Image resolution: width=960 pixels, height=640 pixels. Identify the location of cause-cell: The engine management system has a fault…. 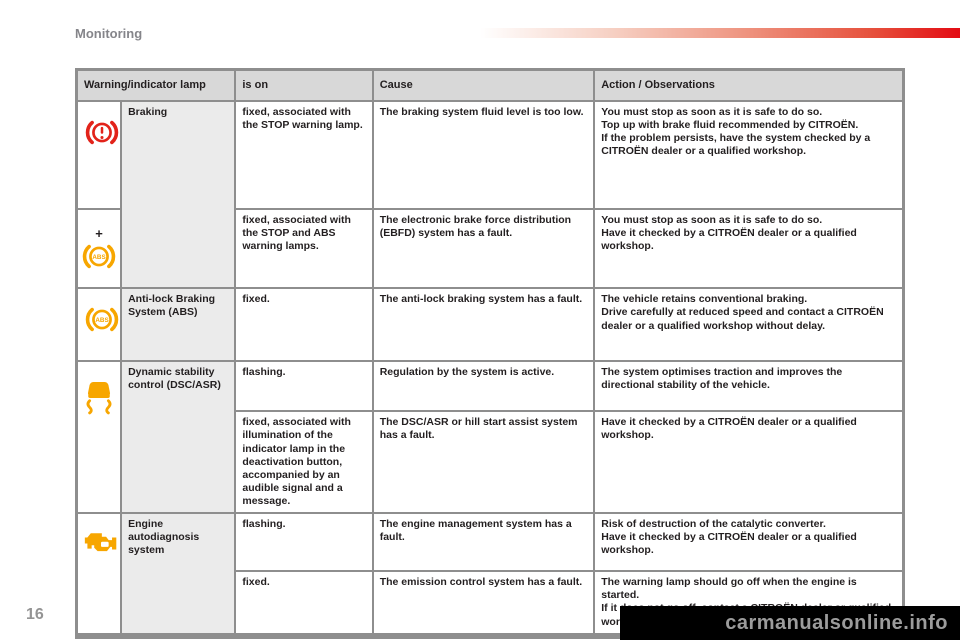
(483, 542).